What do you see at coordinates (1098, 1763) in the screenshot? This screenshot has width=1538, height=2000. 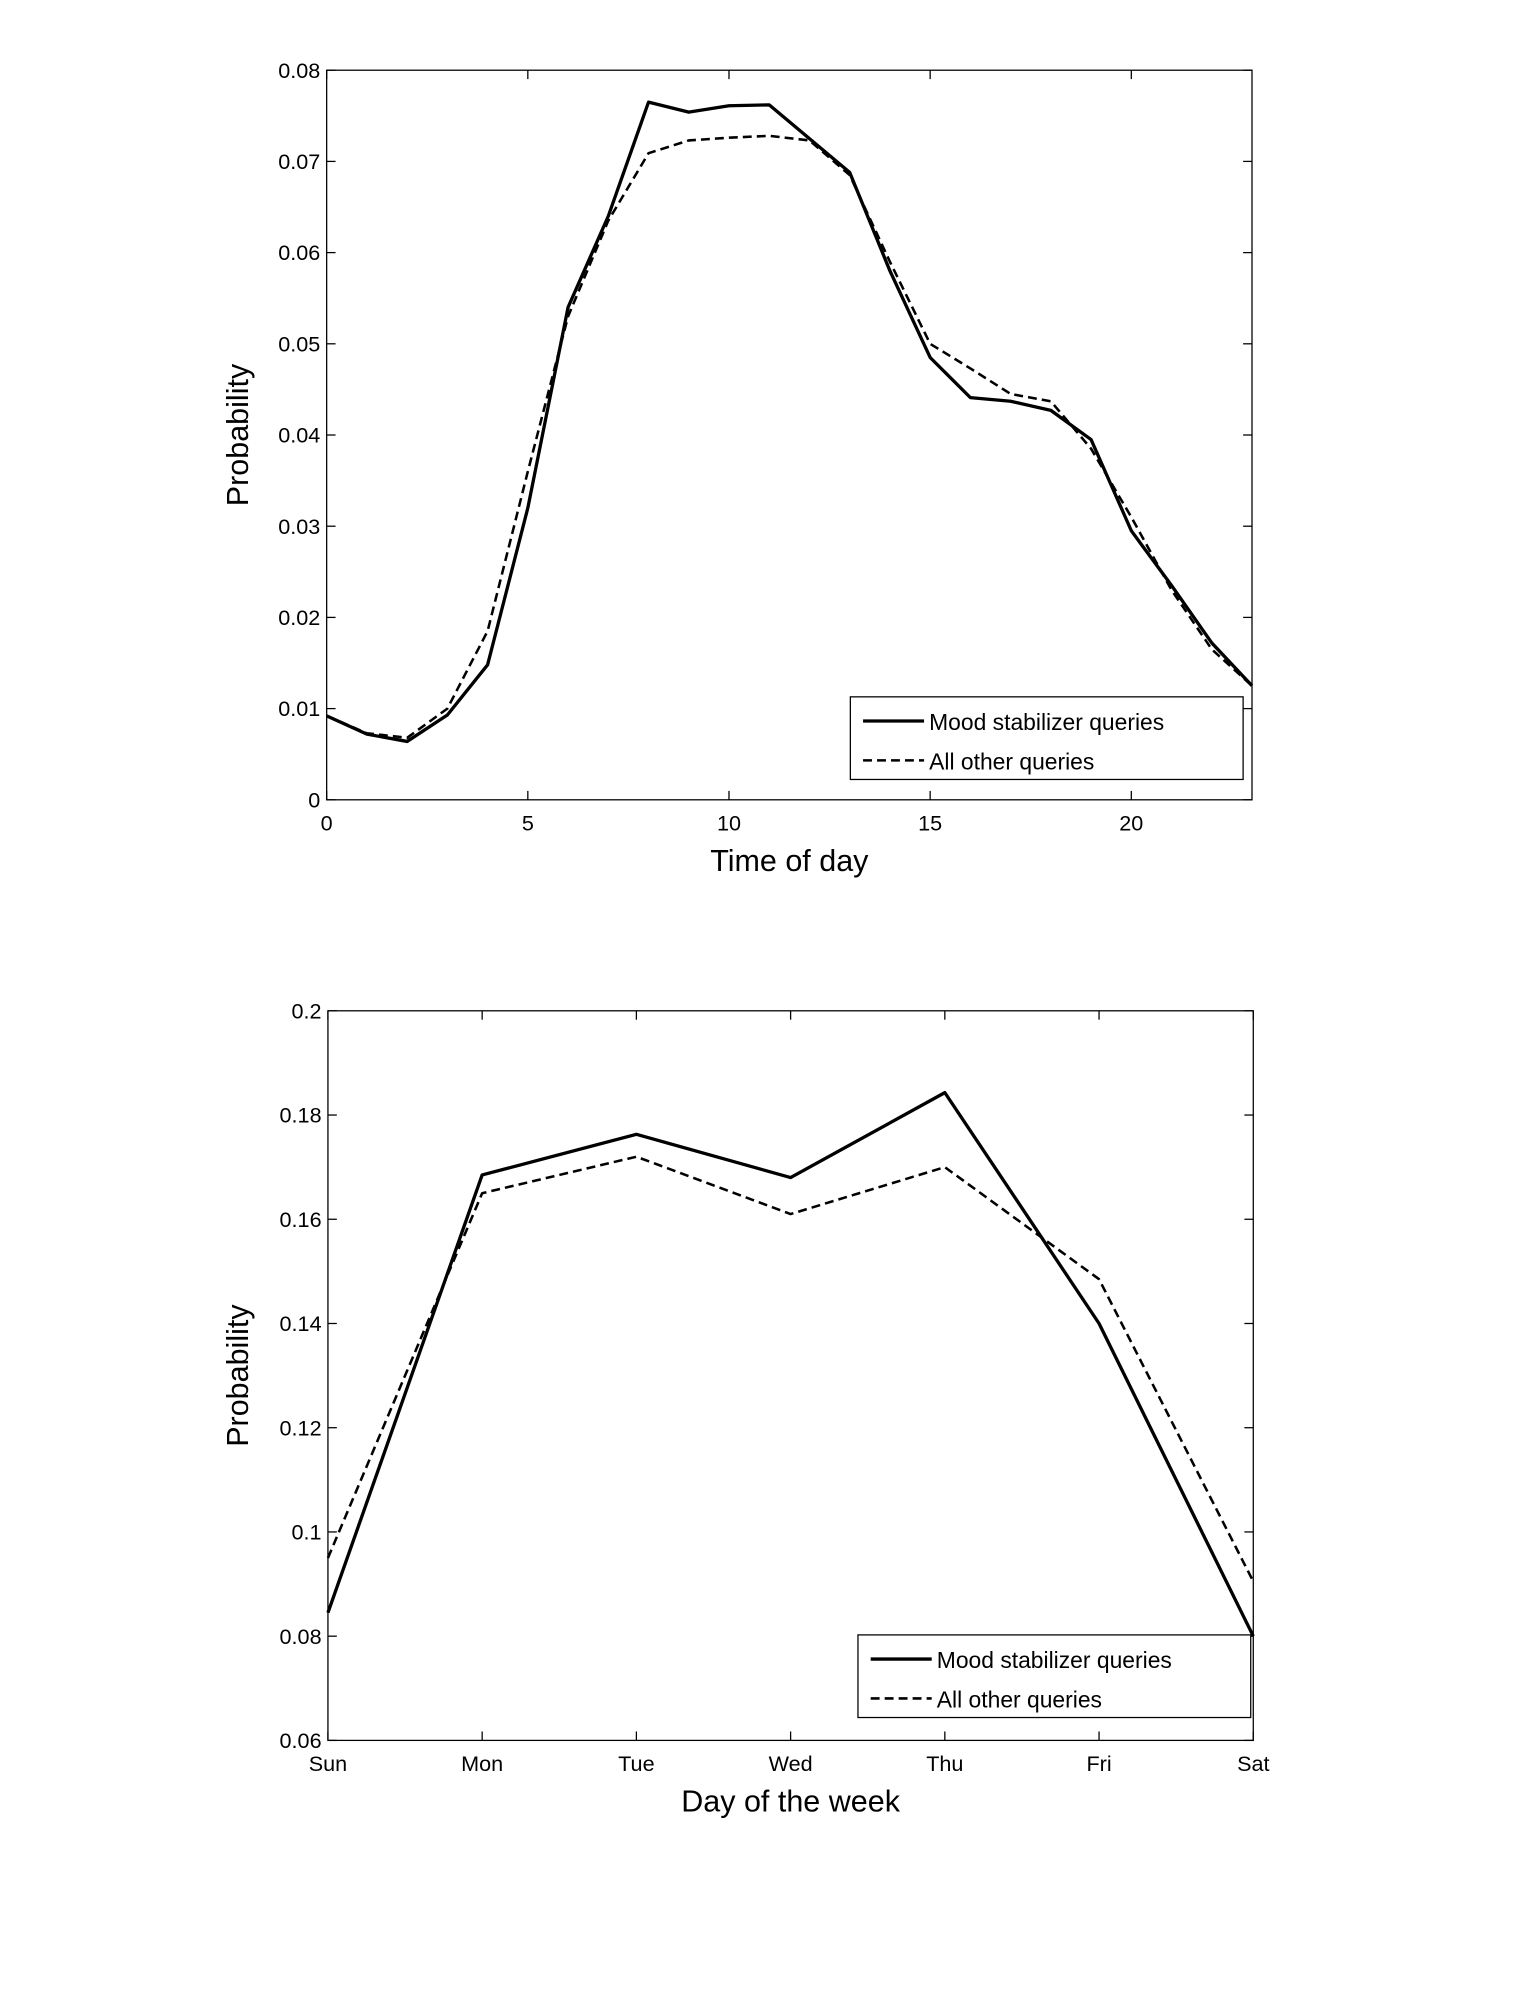 I see `x-tick-label: Fri` at bounding box center [1098, 1763].